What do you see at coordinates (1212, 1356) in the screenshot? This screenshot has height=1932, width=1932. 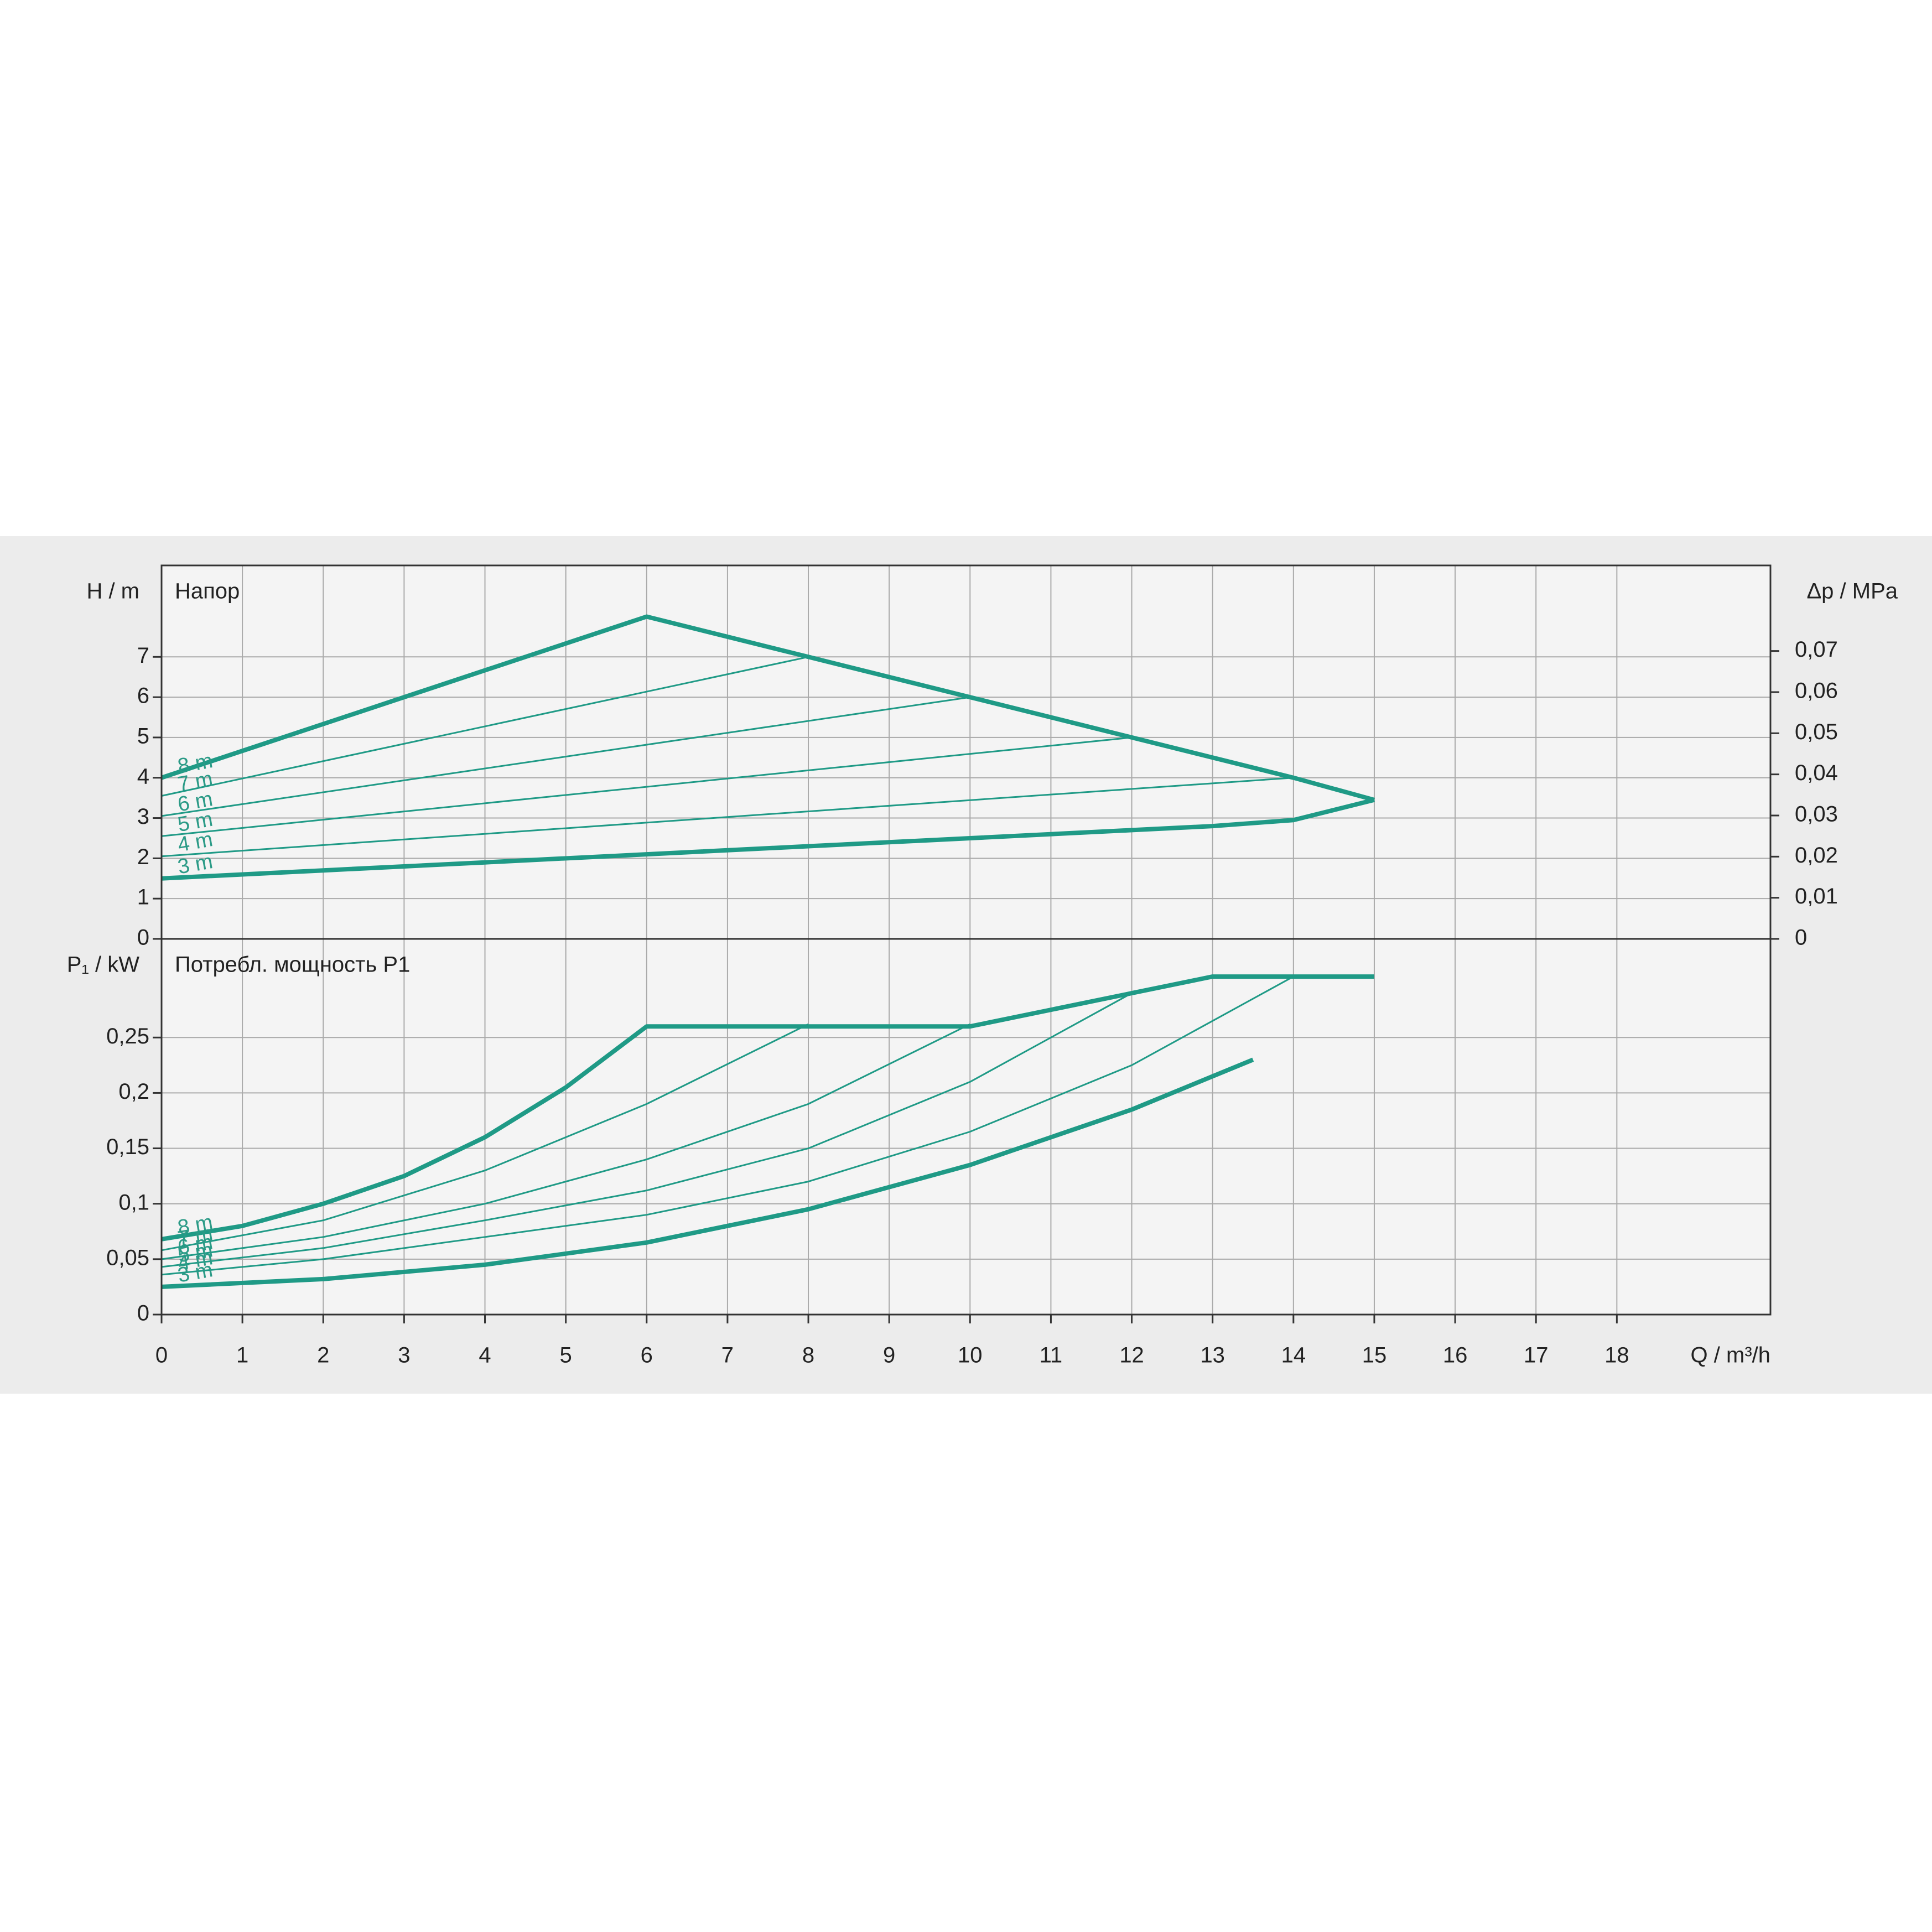 I see `x-tick-label: 13` at bounding box center [1212, 1356].